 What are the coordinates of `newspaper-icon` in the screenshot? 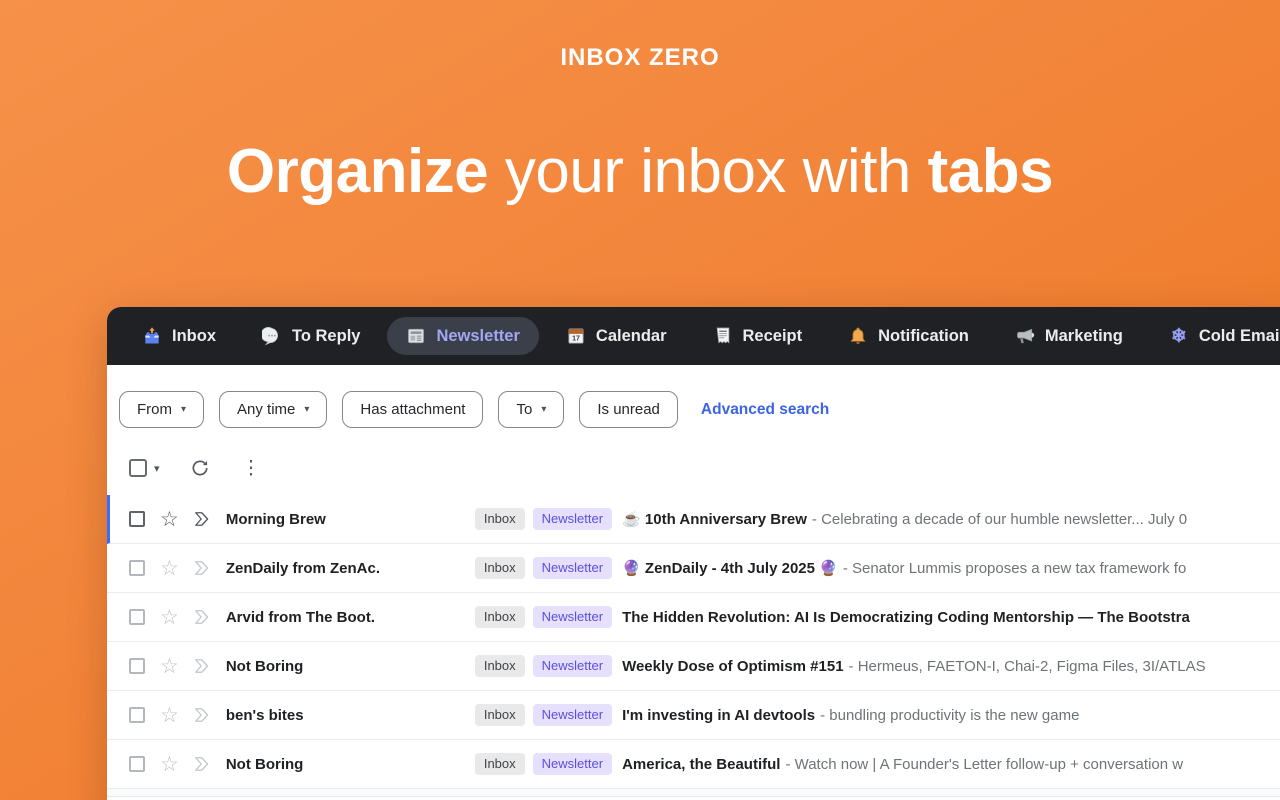 It's located at (416, 336).